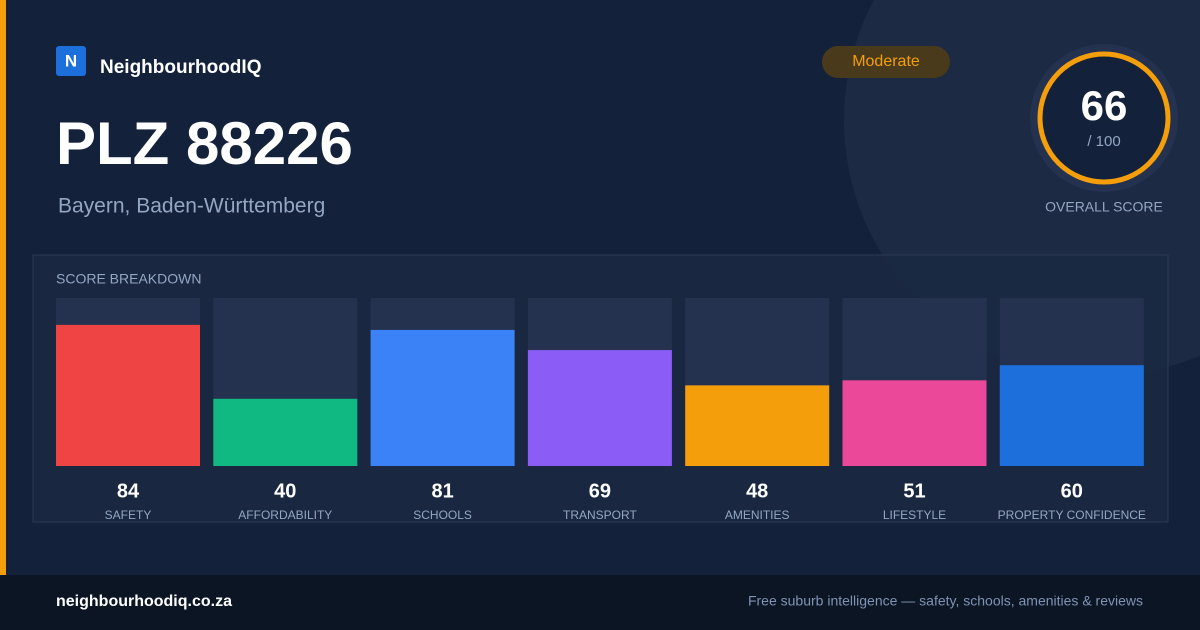 The width and height of the screenshot is (1200, 630). I want to click on footer-bar, so click(600, 602).